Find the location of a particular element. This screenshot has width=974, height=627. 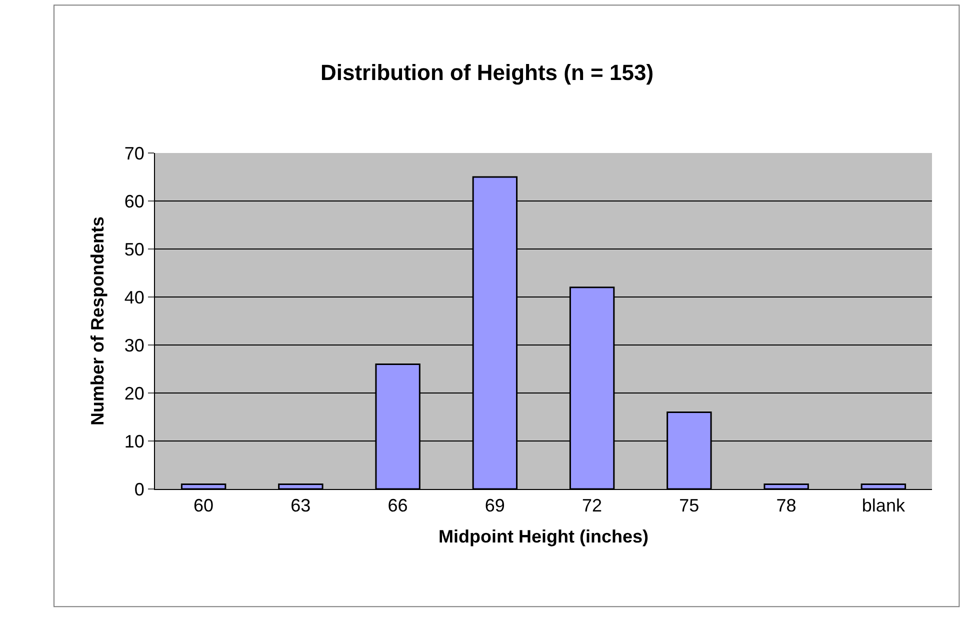

y-tick-label: 30 is located at coordinates (134, 345).